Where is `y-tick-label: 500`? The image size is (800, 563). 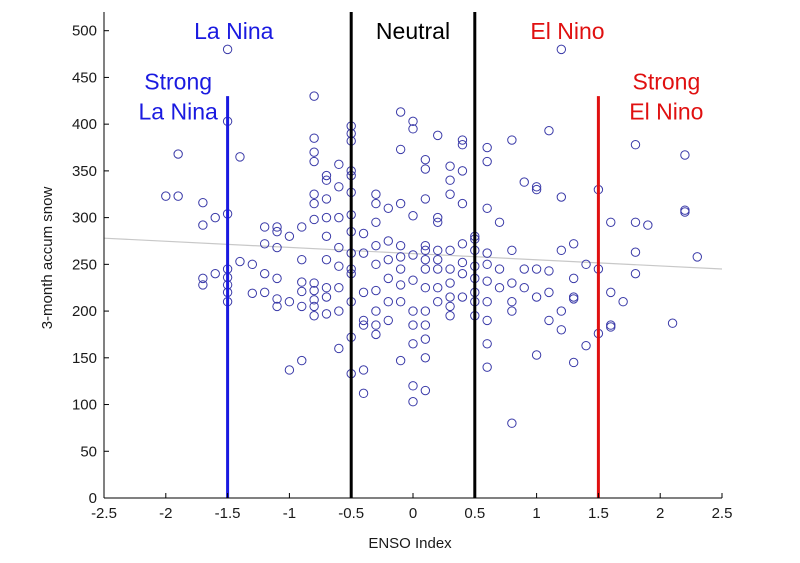 y-tick-label: 500 is located at coordinates (84, 31).